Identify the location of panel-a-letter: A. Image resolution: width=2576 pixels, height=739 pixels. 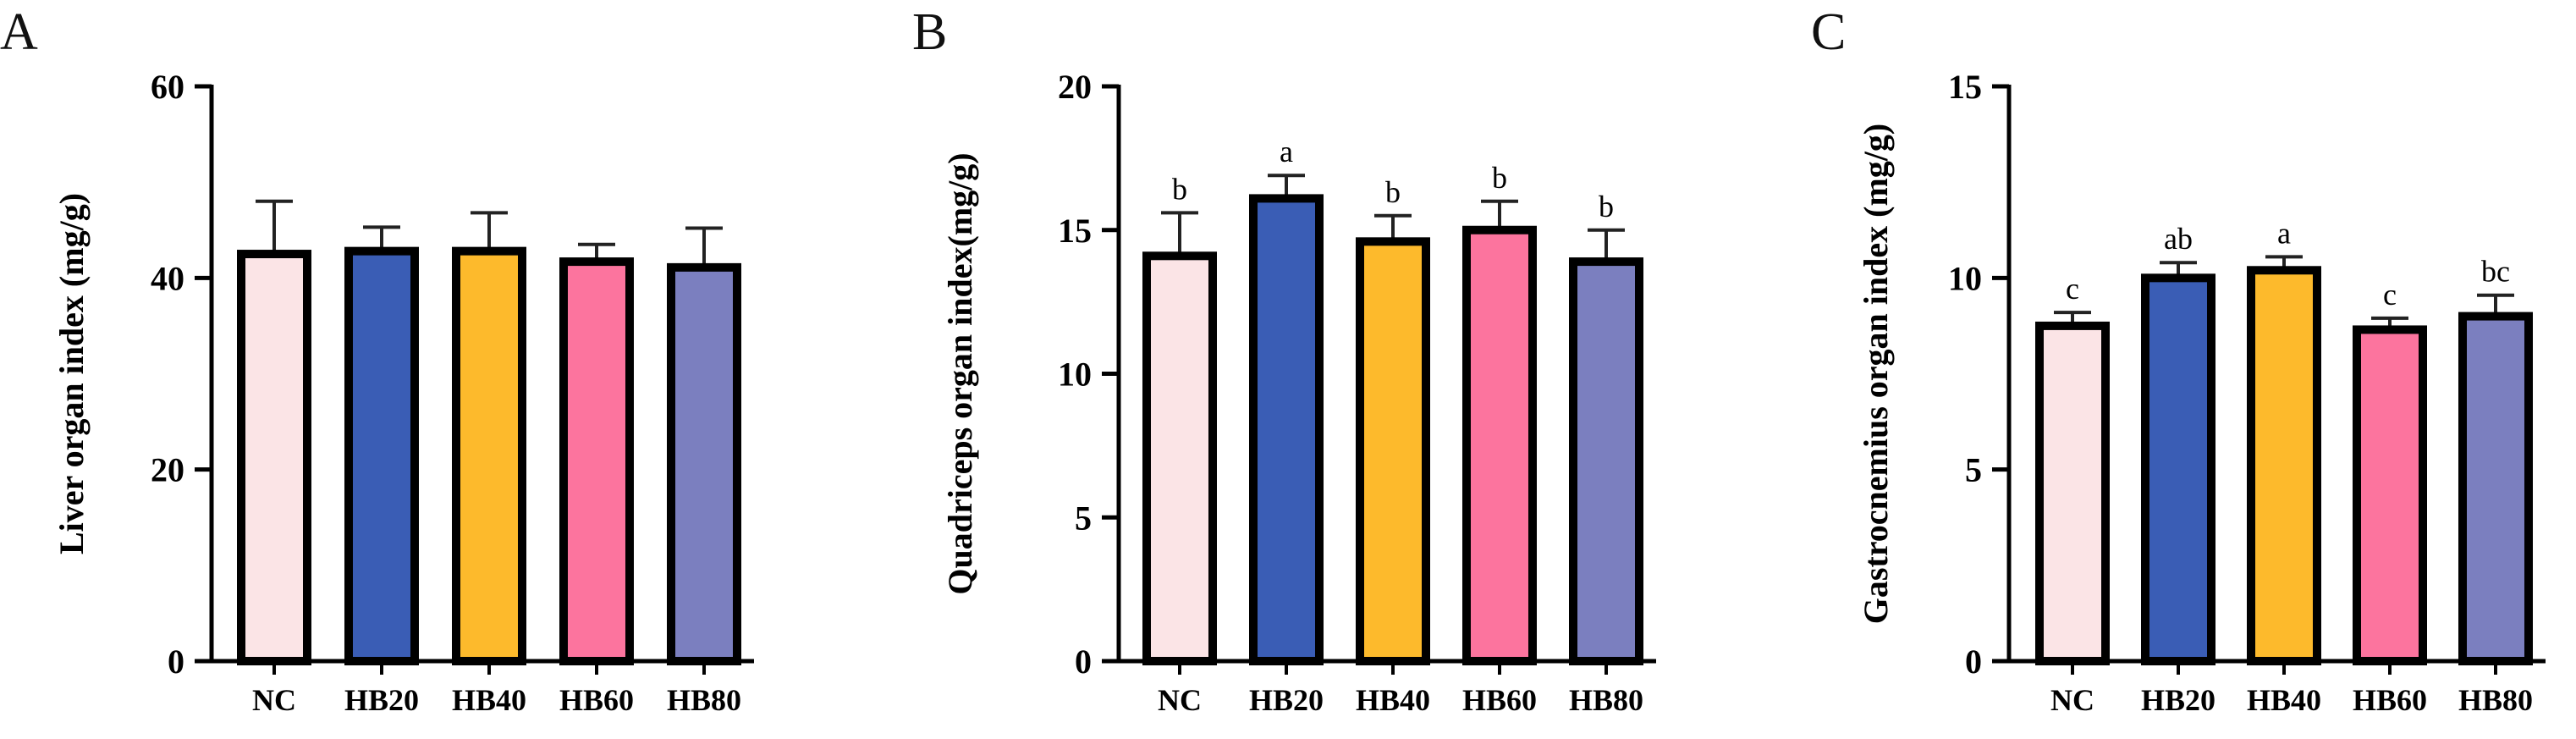
(19, 32).